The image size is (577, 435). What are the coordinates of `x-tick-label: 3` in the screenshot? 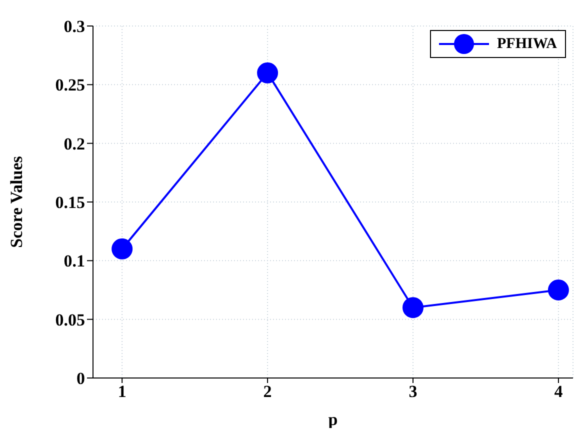 It's located at (413, 392).